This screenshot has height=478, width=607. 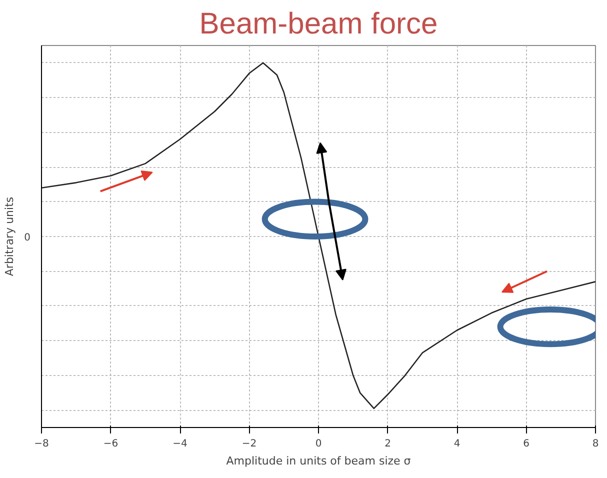 I want to click on x-tick-label: 6, so click(x=526, y=444).